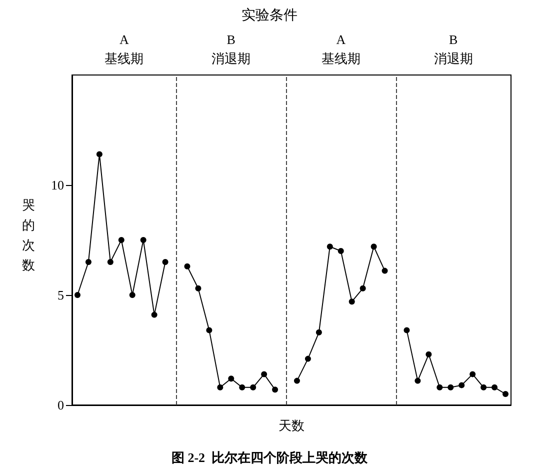  I want to click on x-axis-title: 天数, so click(291, 425).